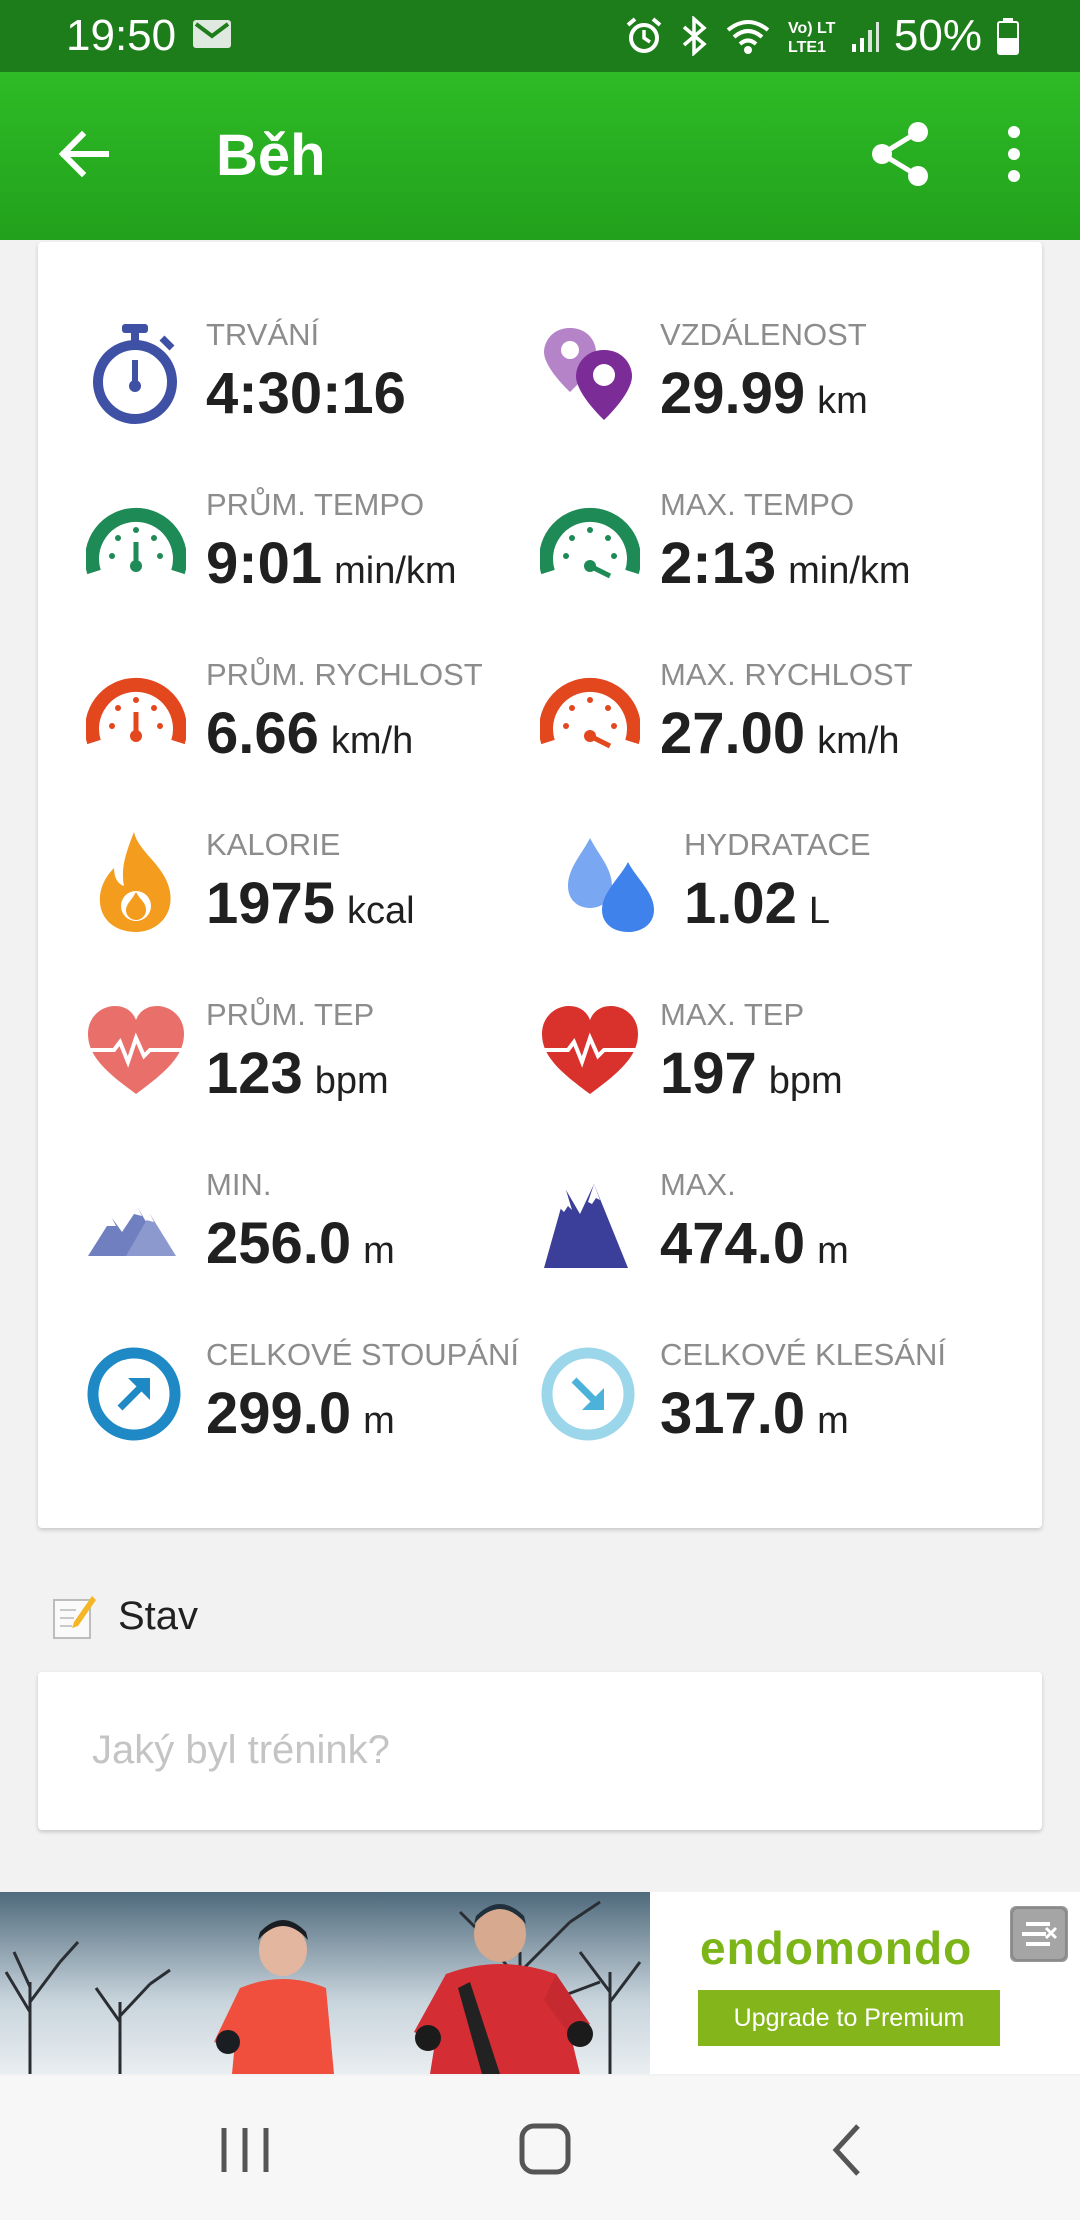 Image resolution: width=1080 pixels, height=2220 pixels. I want to click on stat-avg-pace: PRŮM. TEMPO 9:01 min/km, so click(321, 546).